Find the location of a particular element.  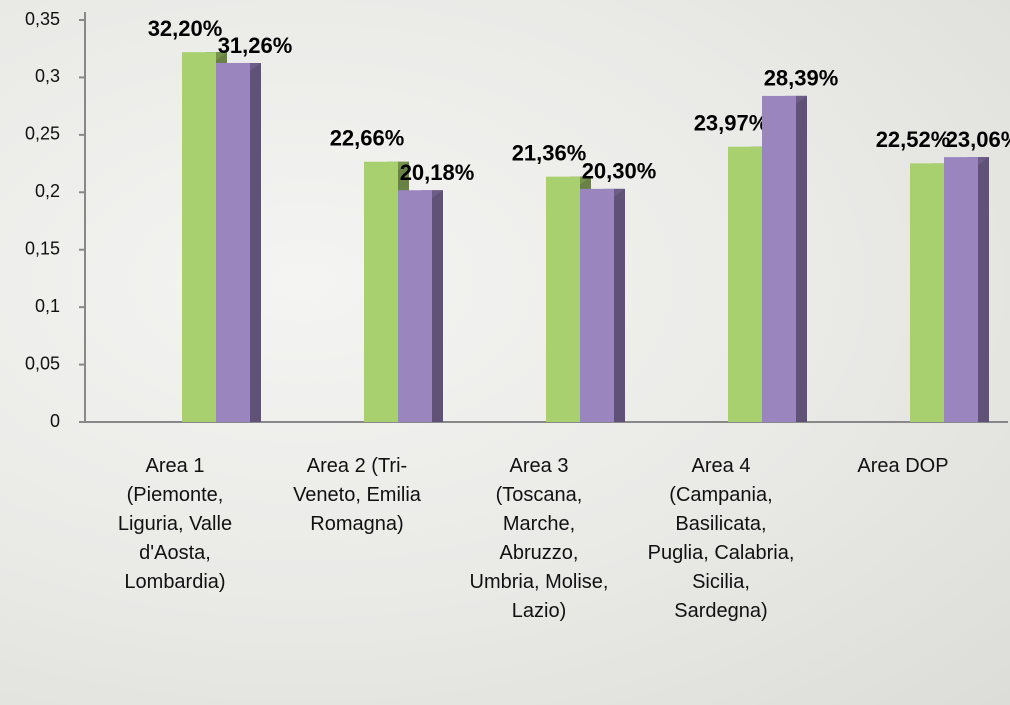

value-label: 22,52% is located at coordinates (913, 139).